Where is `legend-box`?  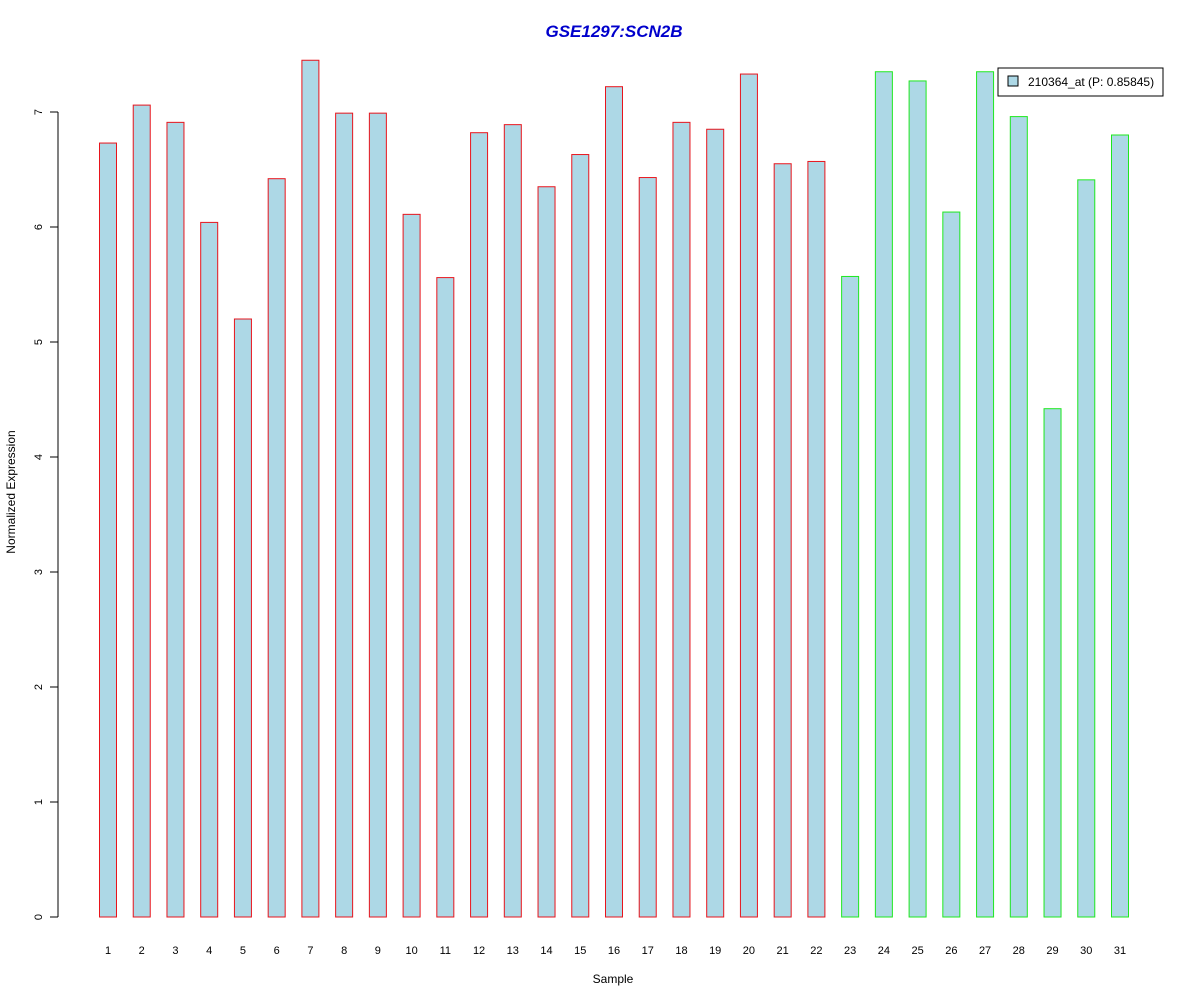
legend-box is located at coordinates (1080, 82).